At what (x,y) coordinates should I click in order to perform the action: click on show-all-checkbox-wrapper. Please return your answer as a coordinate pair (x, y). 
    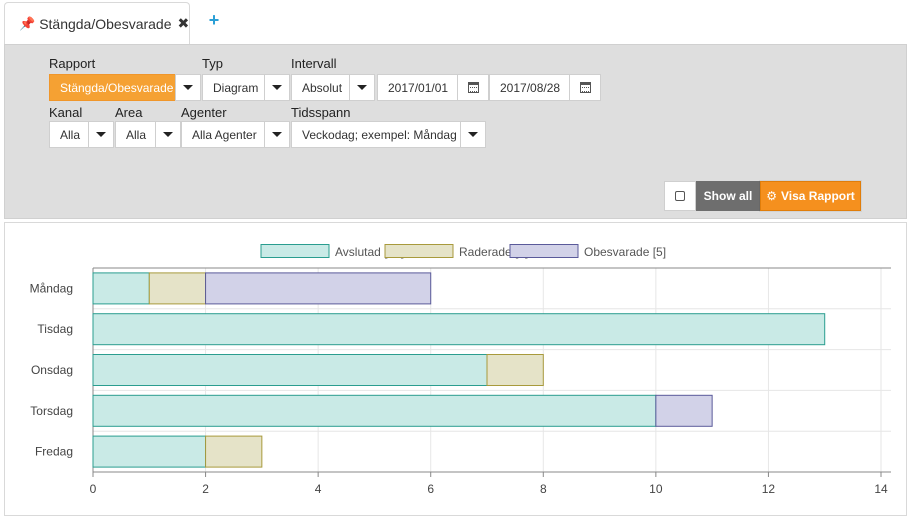
    Looking at the image, I should click on (680, 196).